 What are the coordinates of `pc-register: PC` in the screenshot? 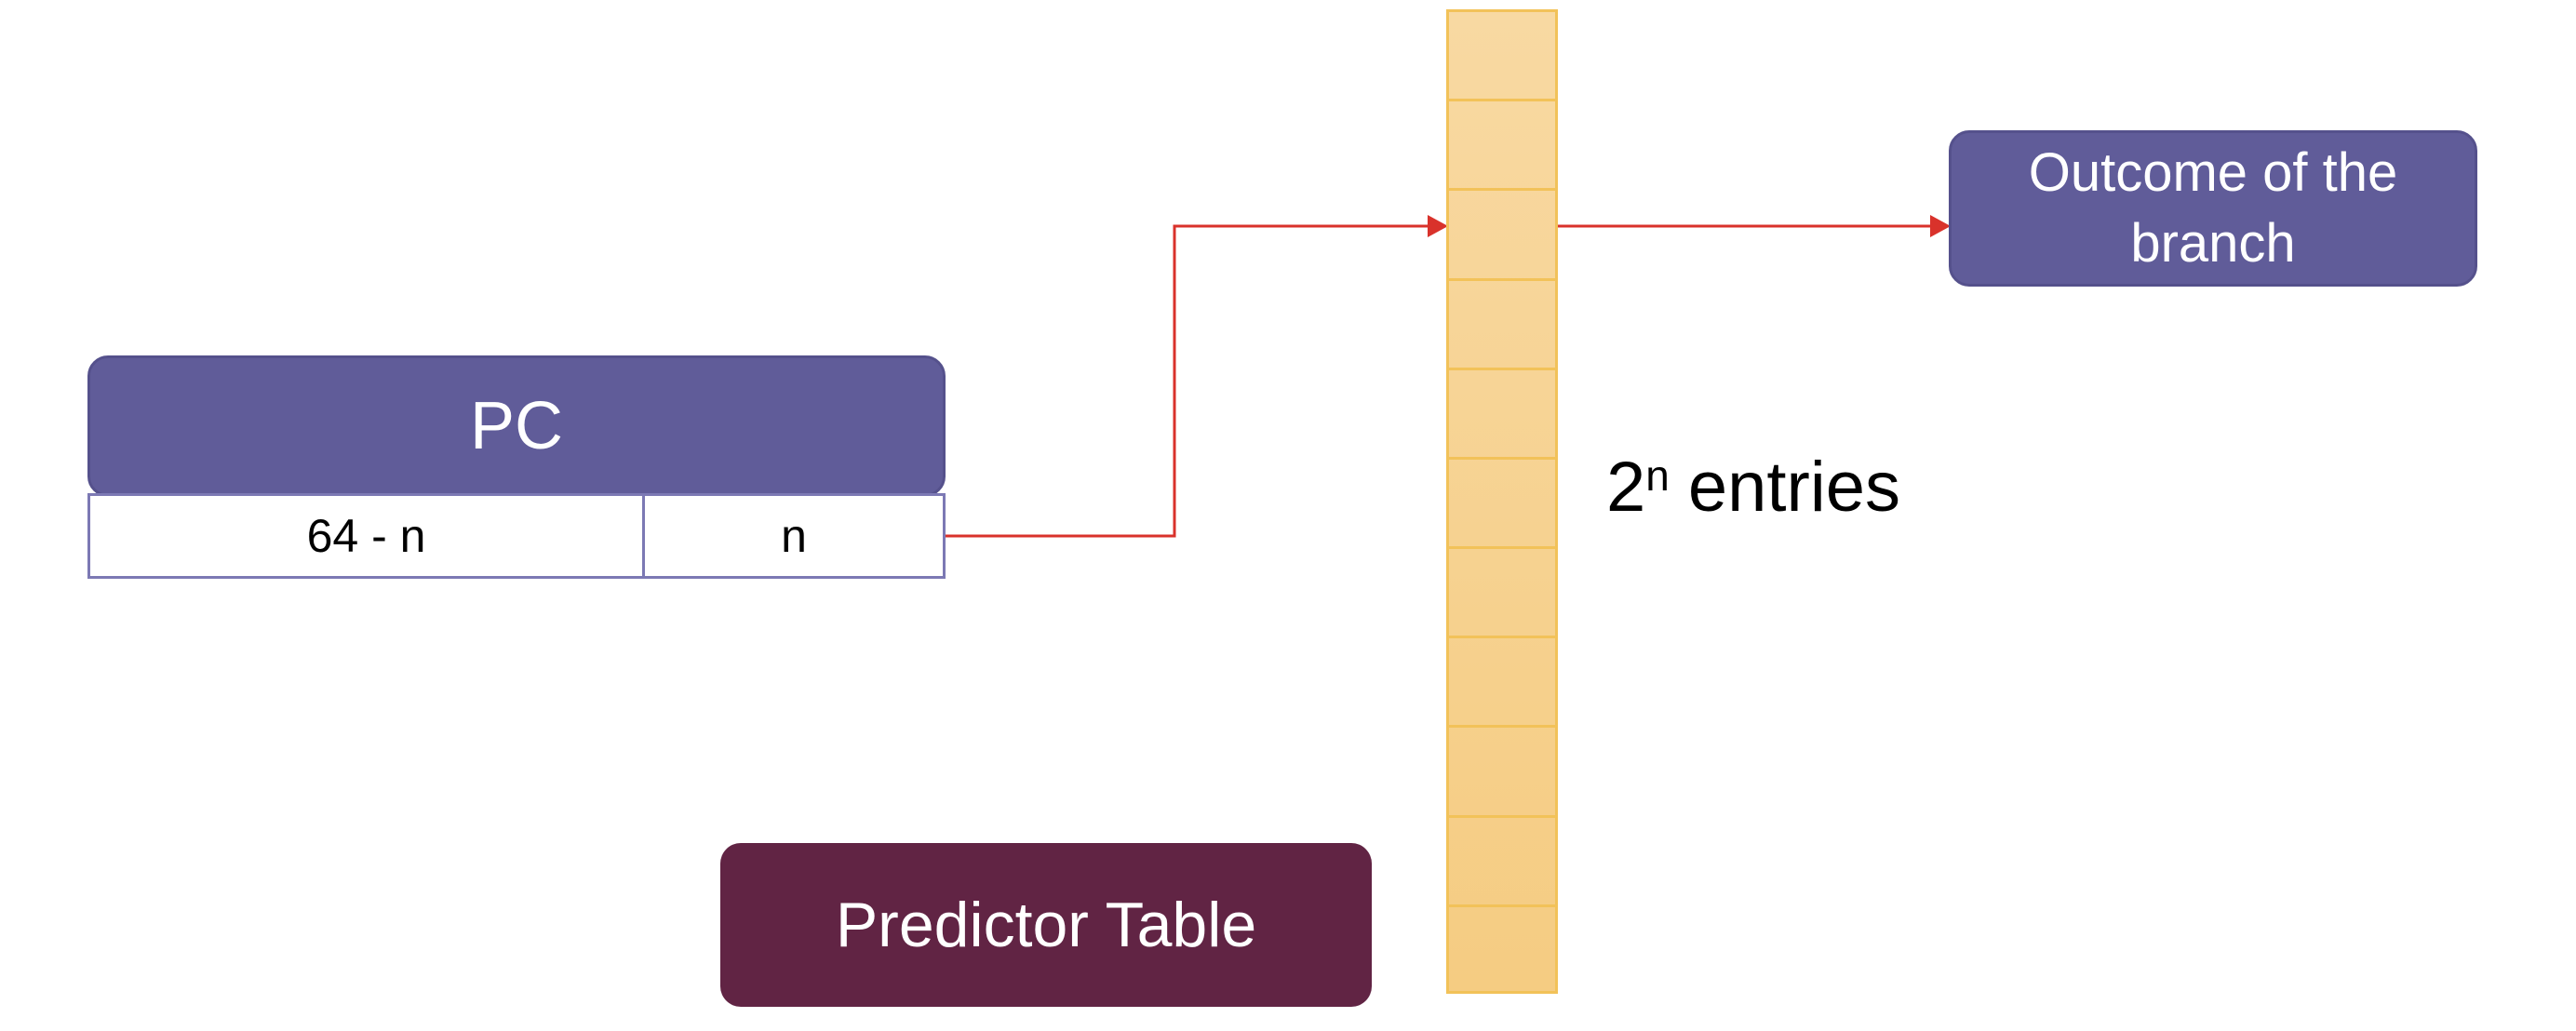 It's located at (516, 426).